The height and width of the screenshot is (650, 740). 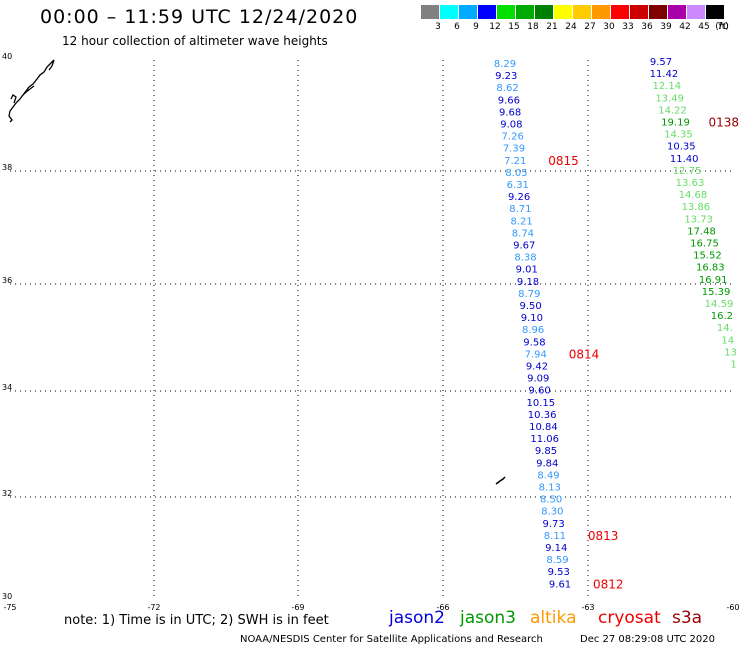 I want to click on wave-height-value: 9.14, so click(x=556, y=548).